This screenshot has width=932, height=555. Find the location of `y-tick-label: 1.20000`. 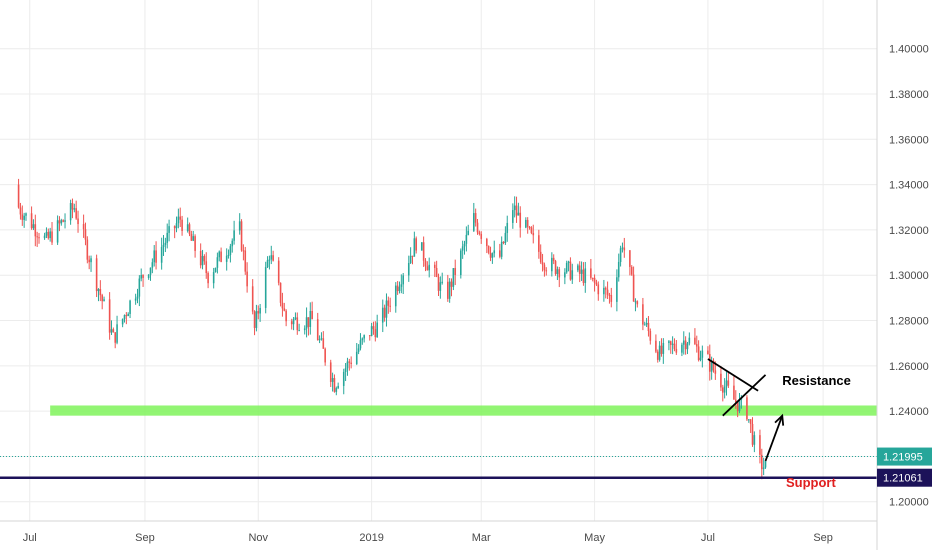

y-tick-label: 1.20000 is located at coordinates (909, 503).